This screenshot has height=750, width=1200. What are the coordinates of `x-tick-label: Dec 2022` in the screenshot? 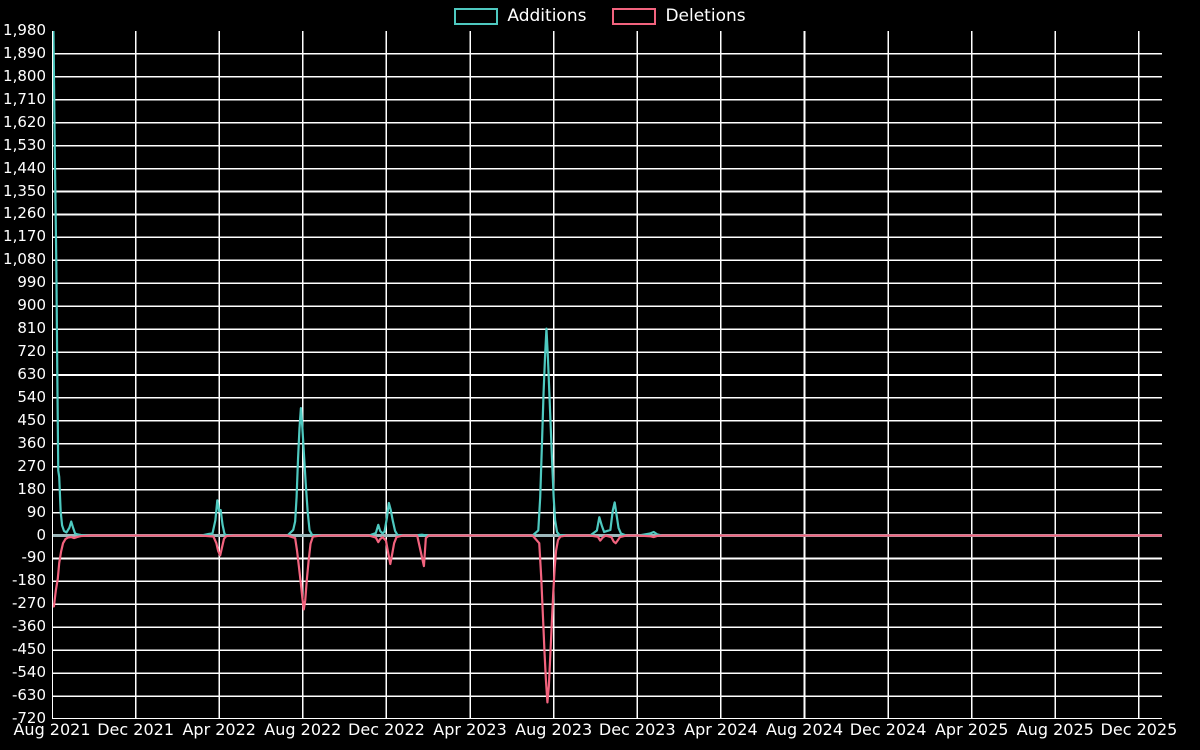 It's located at (386, 729).